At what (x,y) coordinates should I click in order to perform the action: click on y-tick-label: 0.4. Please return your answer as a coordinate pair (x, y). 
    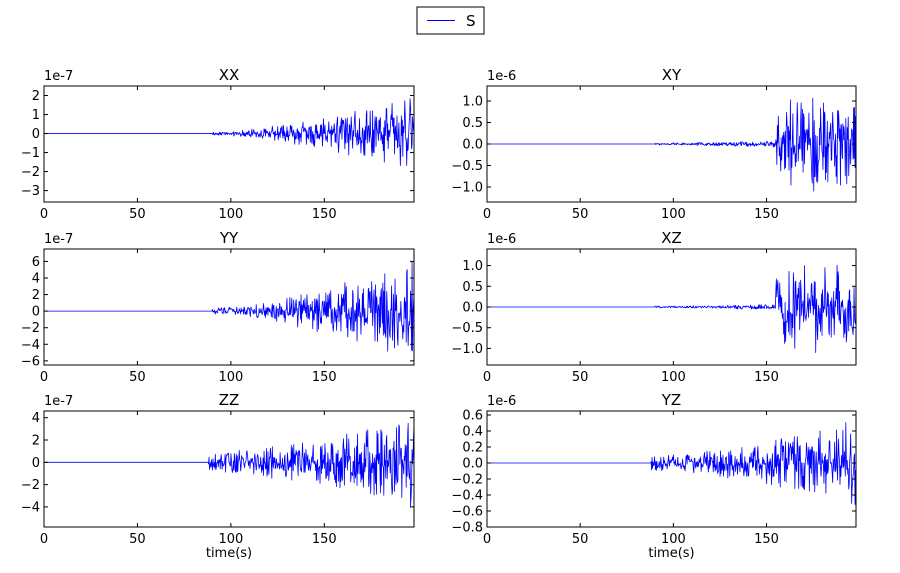
    Looking at the image, I should click on (472, 432).